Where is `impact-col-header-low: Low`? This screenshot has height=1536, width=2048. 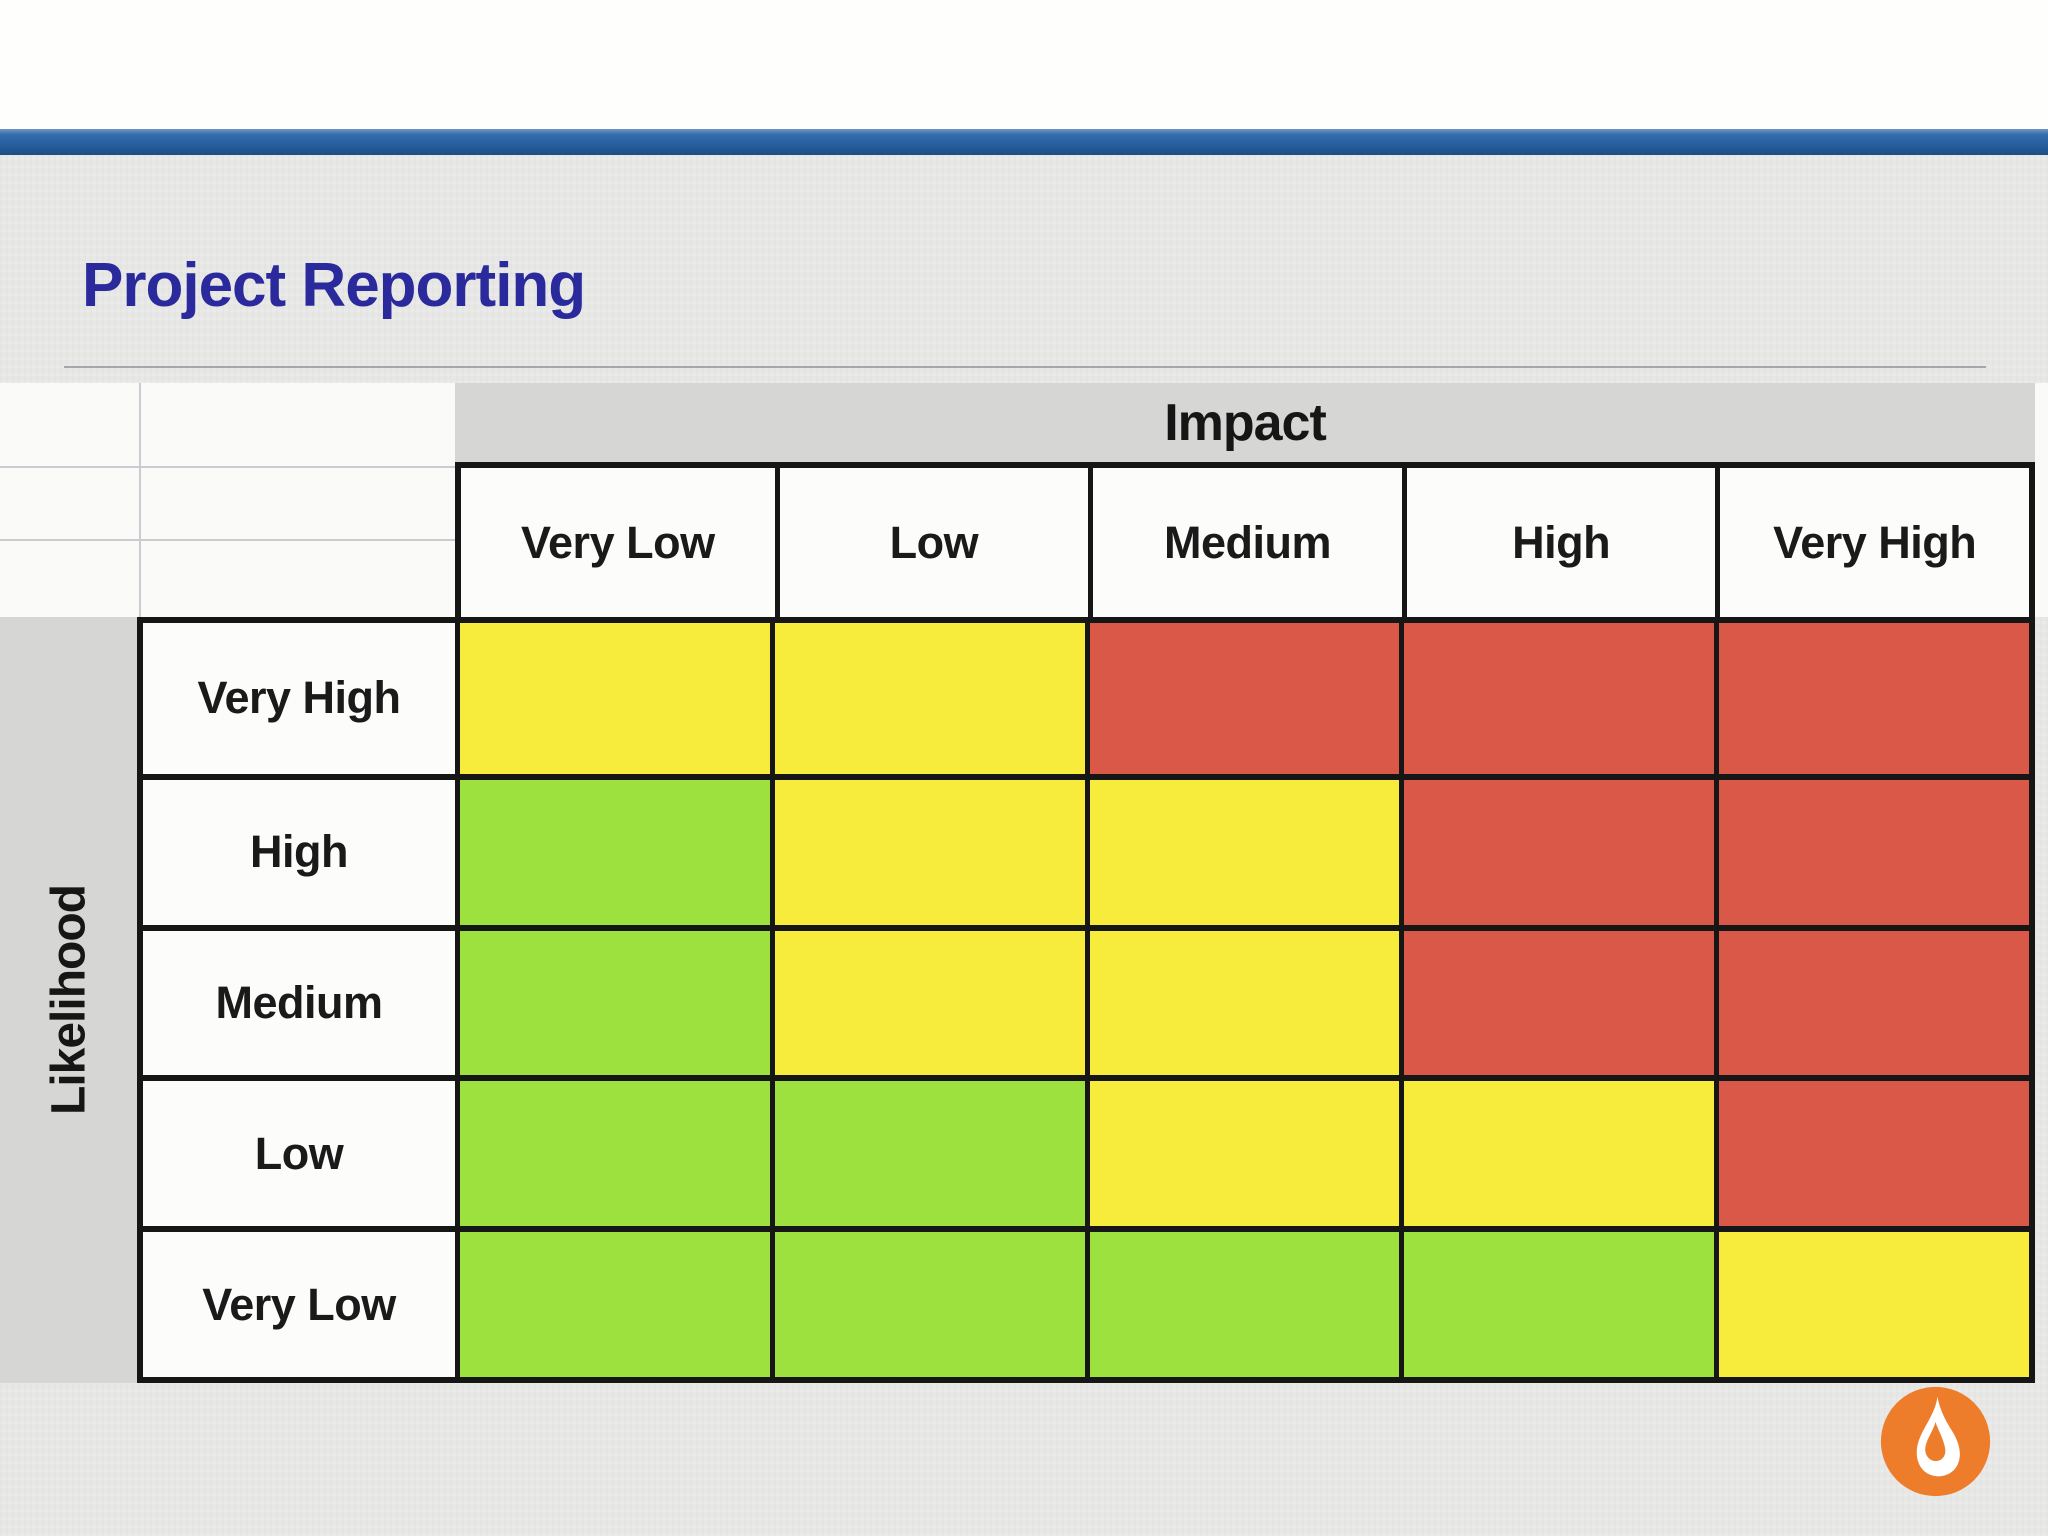 impact-col-header-low: Low is located at coordinates (931, 542).